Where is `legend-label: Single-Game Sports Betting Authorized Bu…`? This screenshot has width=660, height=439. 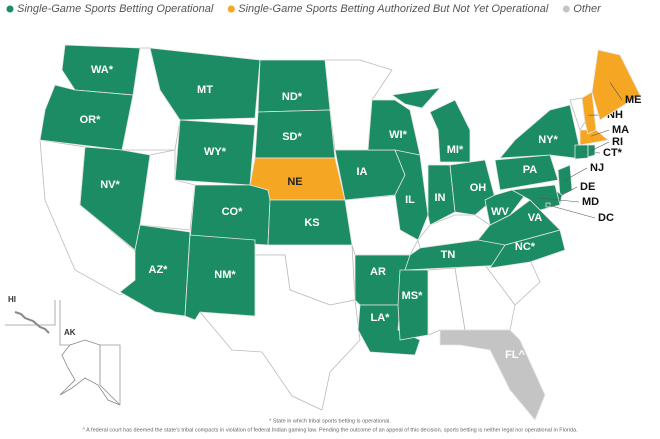 legend-label: Single-Game Sports Betting Authorized Bu… is located at coordinates (393, 9).